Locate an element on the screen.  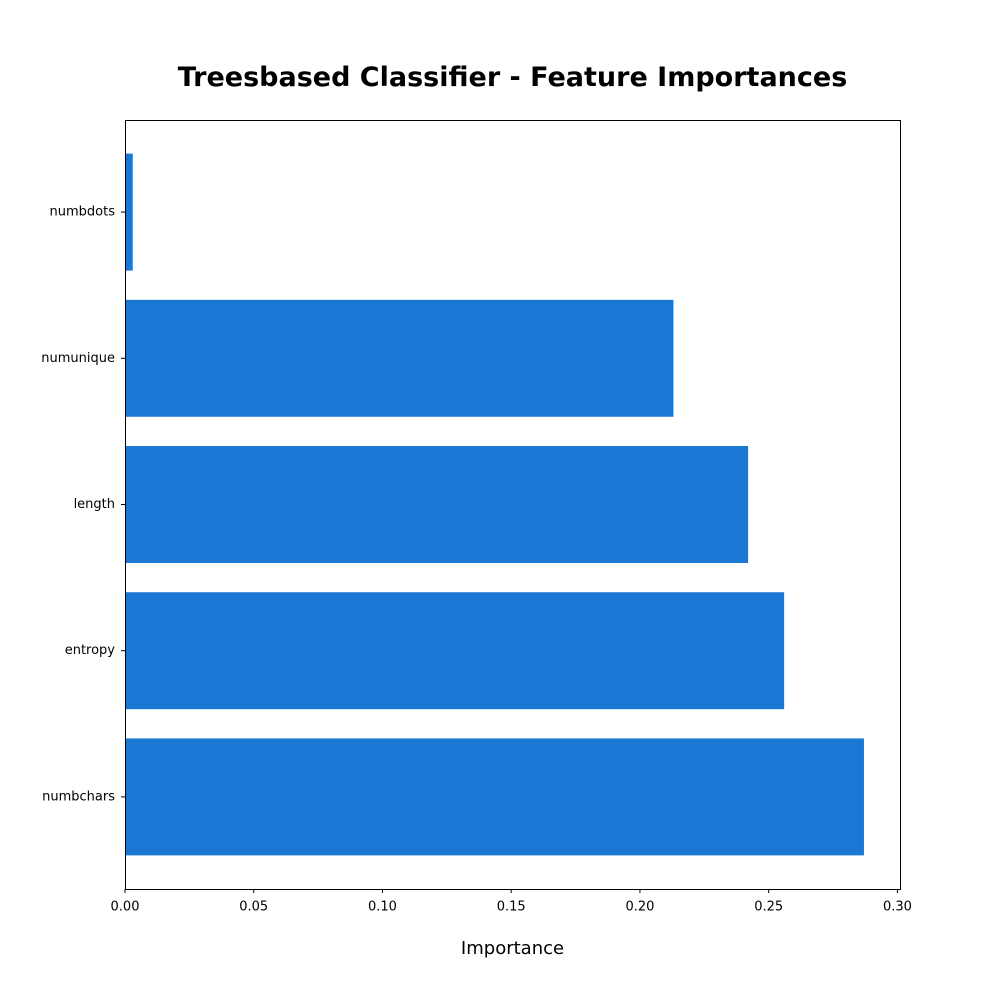
x-tick-label: 0.05 is located at coordinates (253, 907).